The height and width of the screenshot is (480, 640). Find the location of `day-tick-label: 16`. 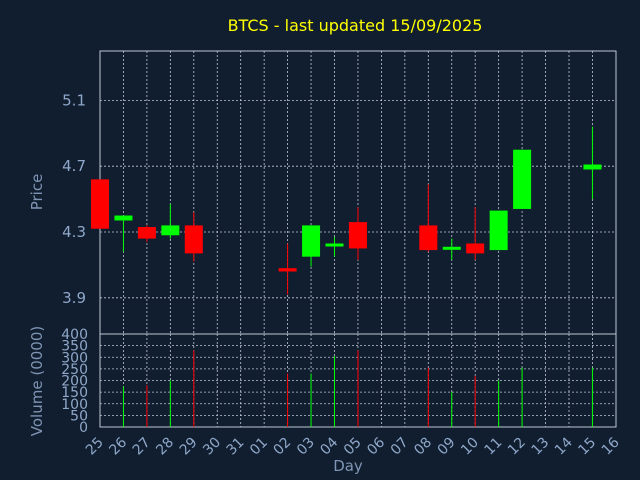

day-tick-label: 16 is located at coordinates (611, 446).